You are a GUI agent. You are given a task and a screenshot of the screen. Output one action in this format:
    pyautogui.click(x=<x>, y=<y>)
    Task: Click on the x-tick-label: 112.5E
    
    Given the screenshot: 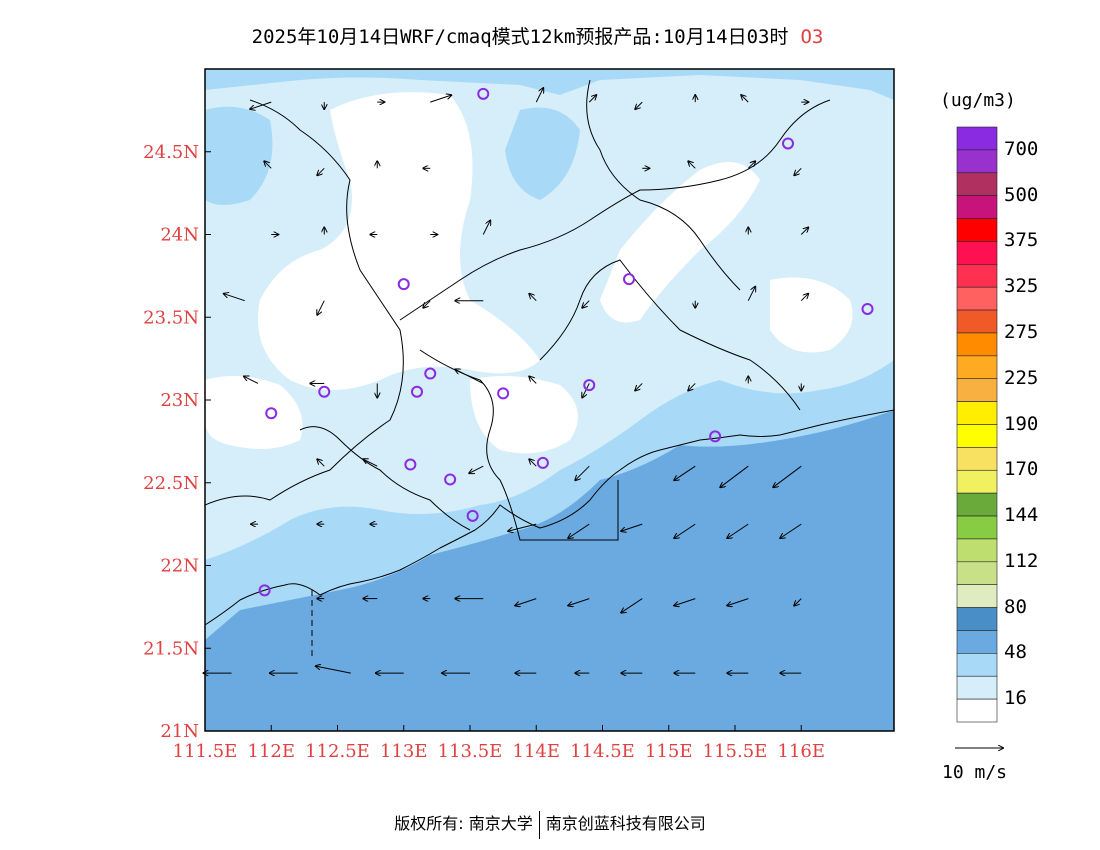 What is the action you would take?
    pyautogui.click(x=337, y=751)
    